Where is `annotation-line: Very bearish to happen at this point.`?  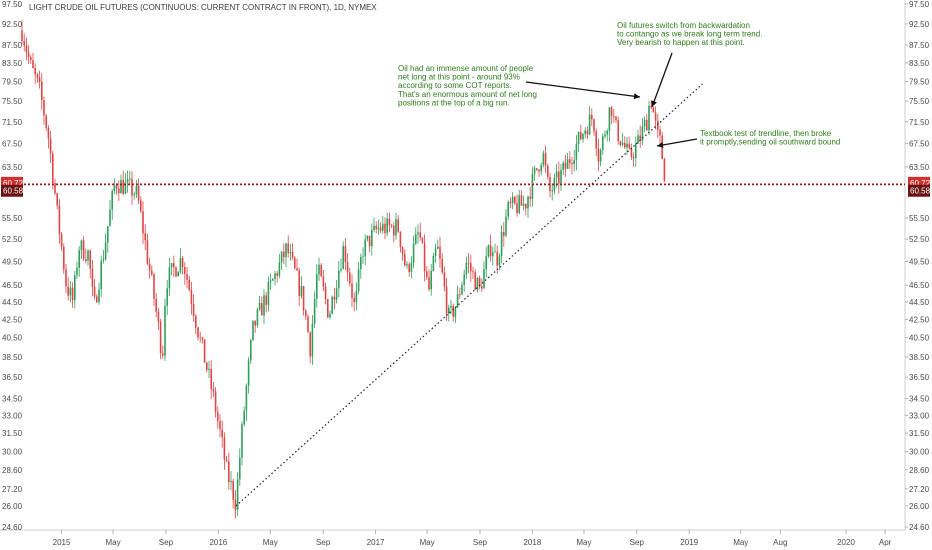 annotation-line: Very bearish to happen at this point. is located at coordinates (681, 42).